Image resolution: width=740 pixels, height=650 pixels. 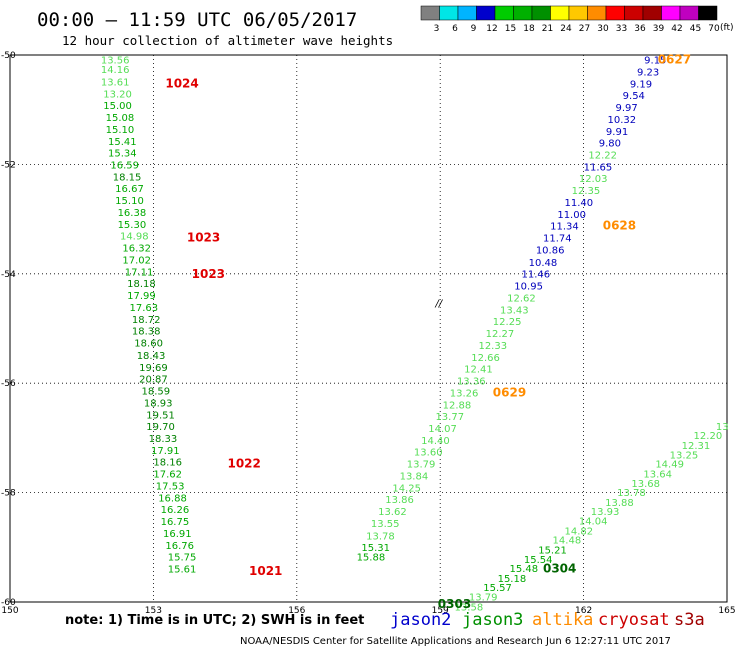 What do you see at coordinates (182, 570) in the screenshot?
I see `wave-height-label: 15.61` at bounding box center [182, 570].